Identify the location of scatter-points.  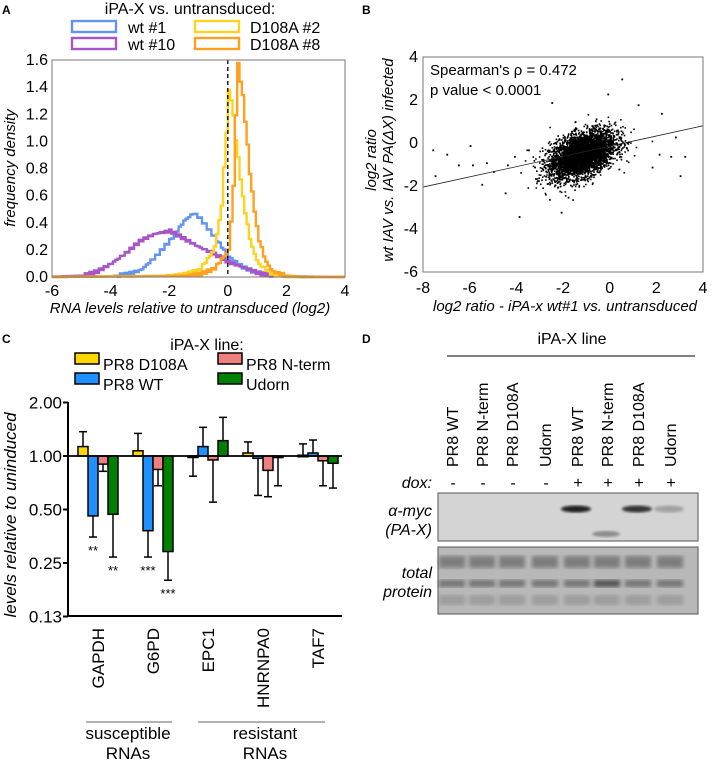
(587, 157).